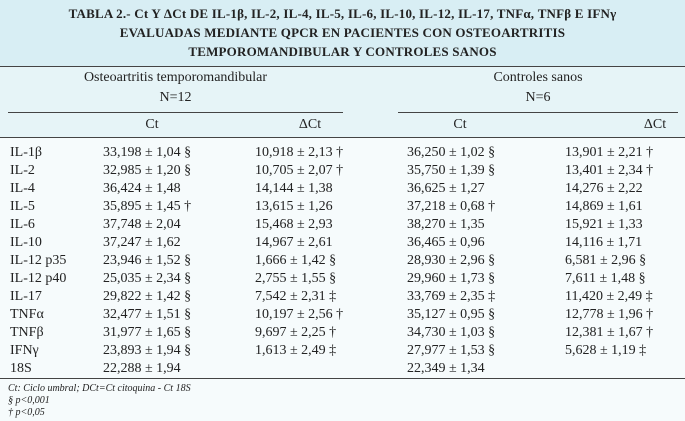 This screenshot has width=685, height=421. What do you see at coordinates (451, 260) in the screenshot?
I see `cell-value: 28,930 ± 2,96 §` at bounding box center [451, 260].